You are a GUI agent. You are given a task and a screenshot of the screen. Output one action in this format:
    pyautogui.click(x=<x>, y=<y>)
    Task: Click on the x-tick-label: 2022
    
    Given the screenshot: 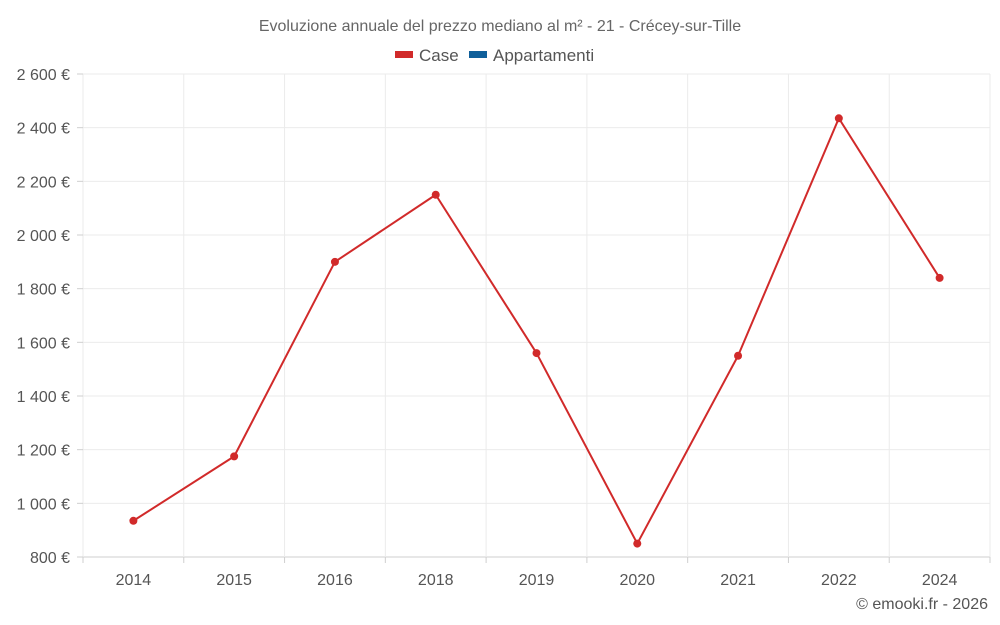 What is the action you would take?
    pyautogui.click(x=839, y=580)
    